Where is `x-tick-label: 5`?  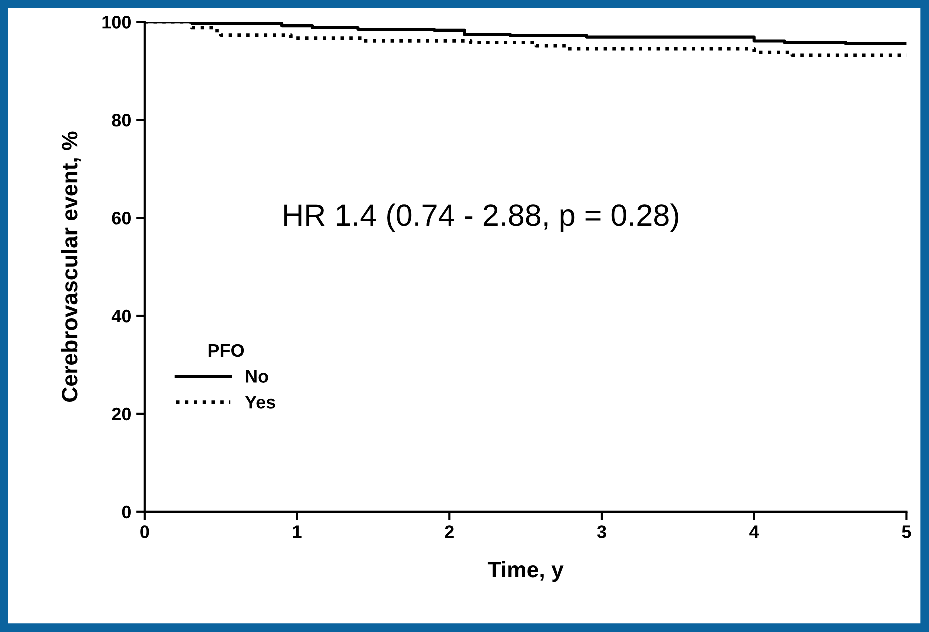
x-tick-label: 5 is located at coordinates (907, 532).